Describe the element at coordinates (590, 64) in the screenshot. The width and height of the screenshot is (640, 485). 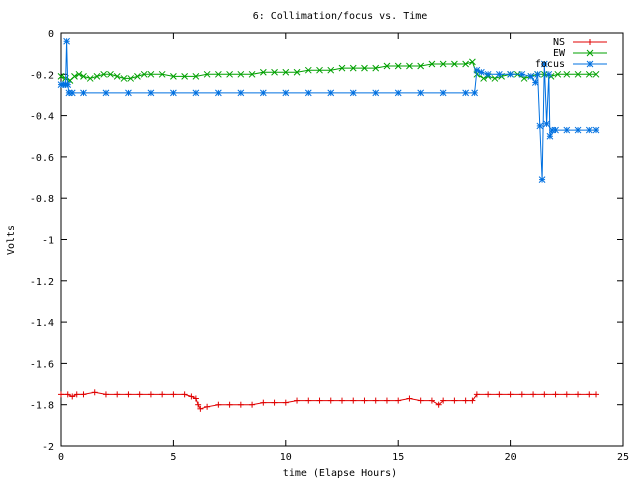
I see `legend-marker-focus` at that location.